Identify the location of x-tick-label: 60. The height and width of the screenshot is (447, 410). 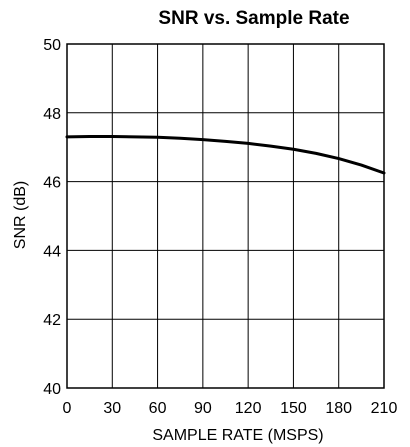
(158, 408).